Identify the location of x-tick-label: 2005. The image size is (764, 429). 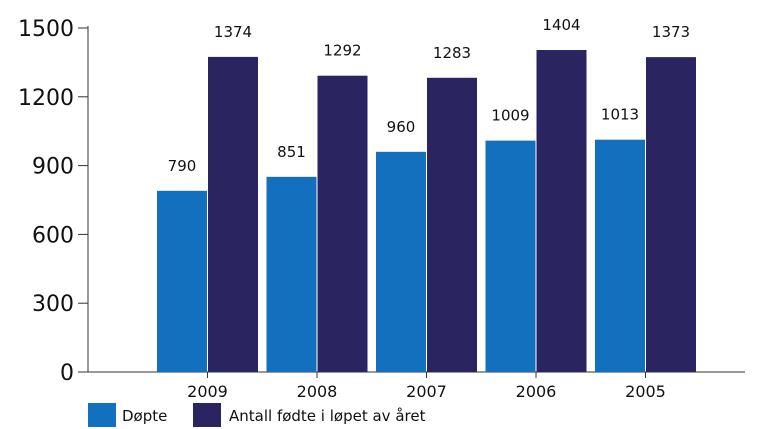
(645, 391).